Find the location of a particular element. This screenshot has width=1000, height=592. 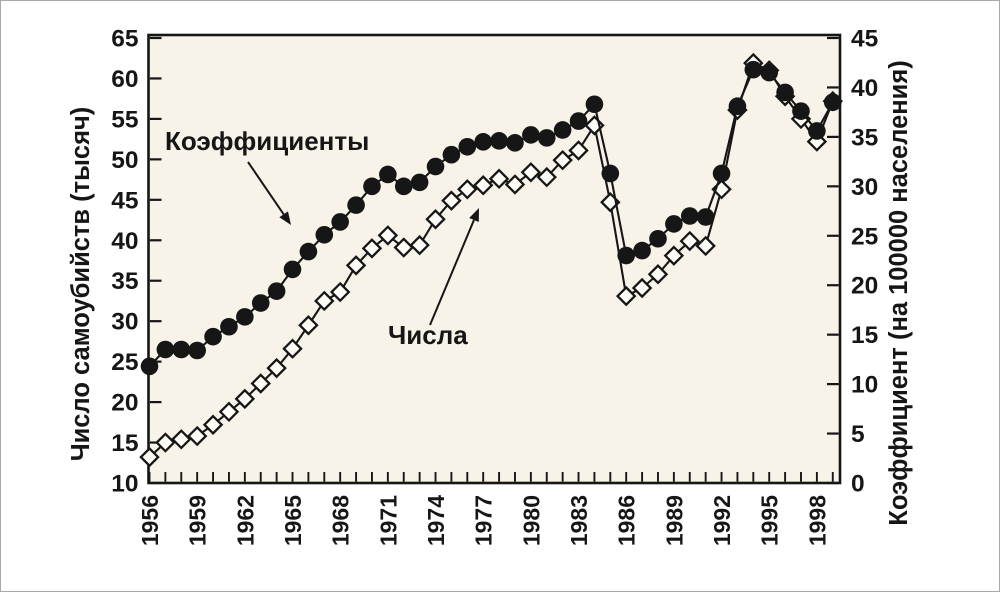

x-axis-tick-label: 1956 is located at coordinates (150, 520).